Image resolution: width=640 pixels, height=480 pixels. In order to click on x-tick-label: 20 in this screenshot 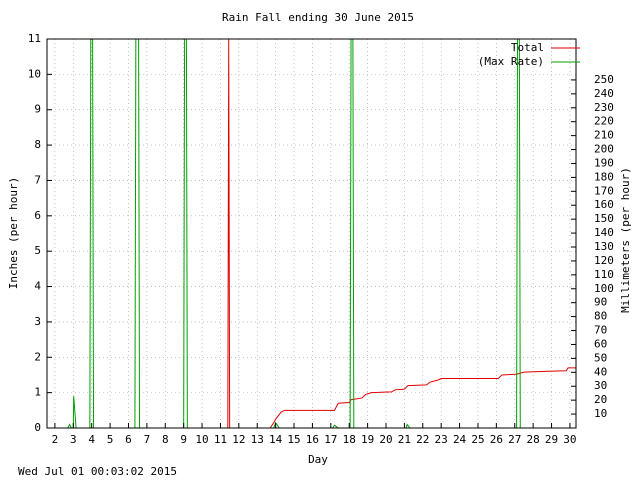, I will do `click(385, 439)`.